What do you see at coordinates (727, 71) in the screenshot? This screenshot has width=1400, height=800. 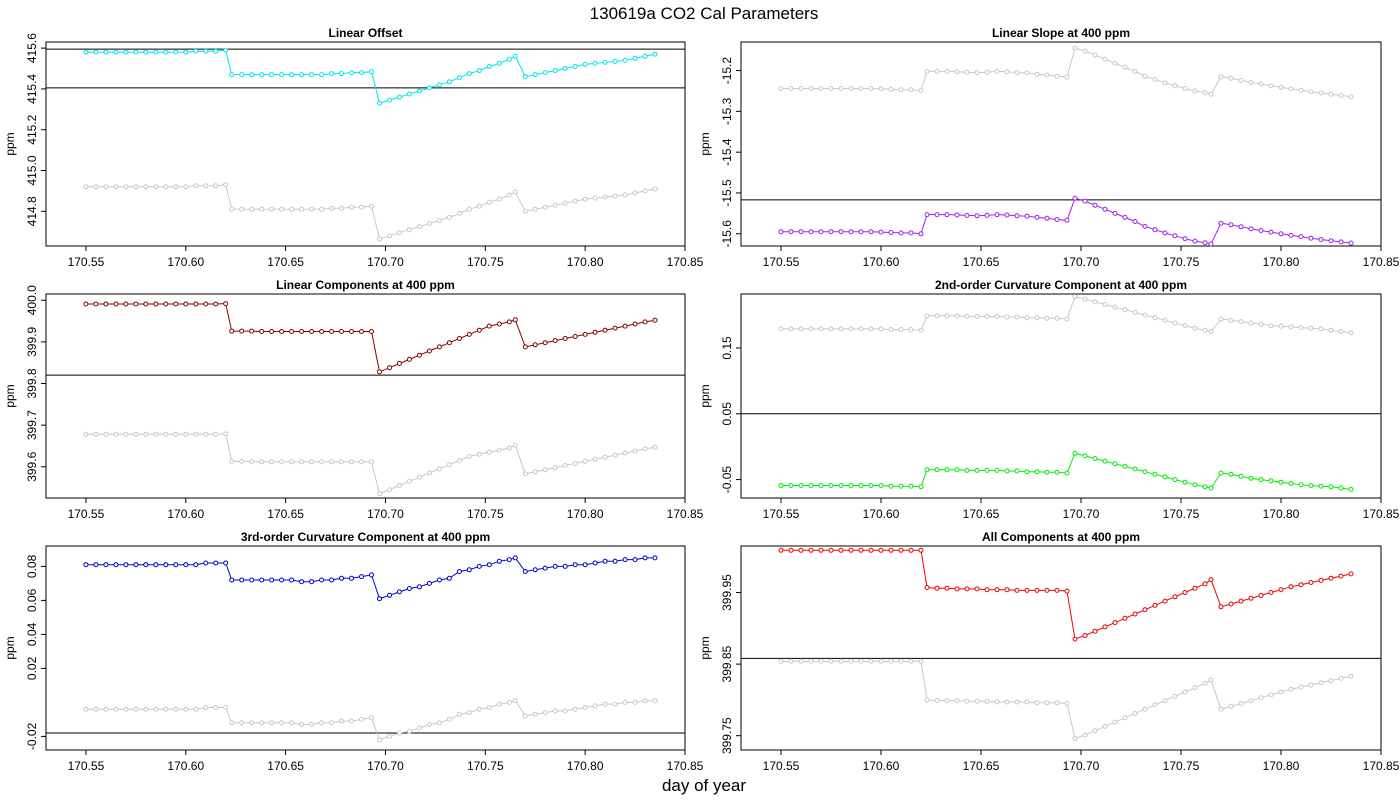 I see `y-tick-label: -15.2` at bounding box center [727, 71].